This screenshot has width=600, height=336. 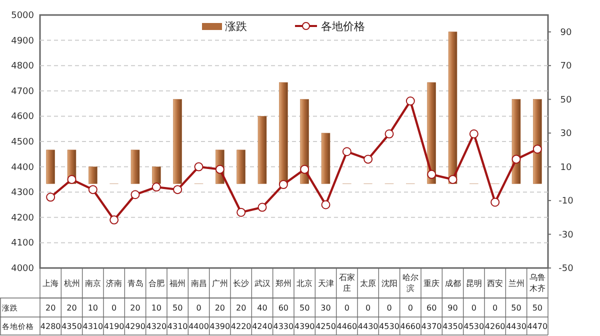 I want to click on x-tick-label: 南昌, so click(x=198, y=283).